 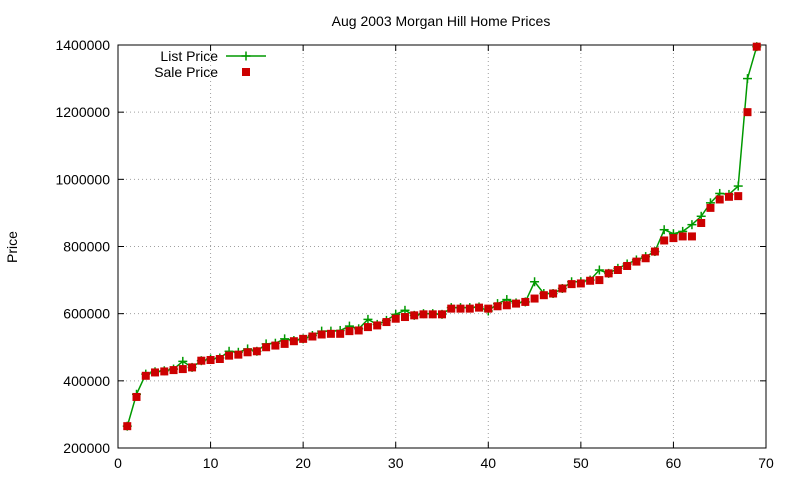 I want to click on chart-title: Aug 2003 Morgan Hill Home Prices, so click(x=441, y=21).